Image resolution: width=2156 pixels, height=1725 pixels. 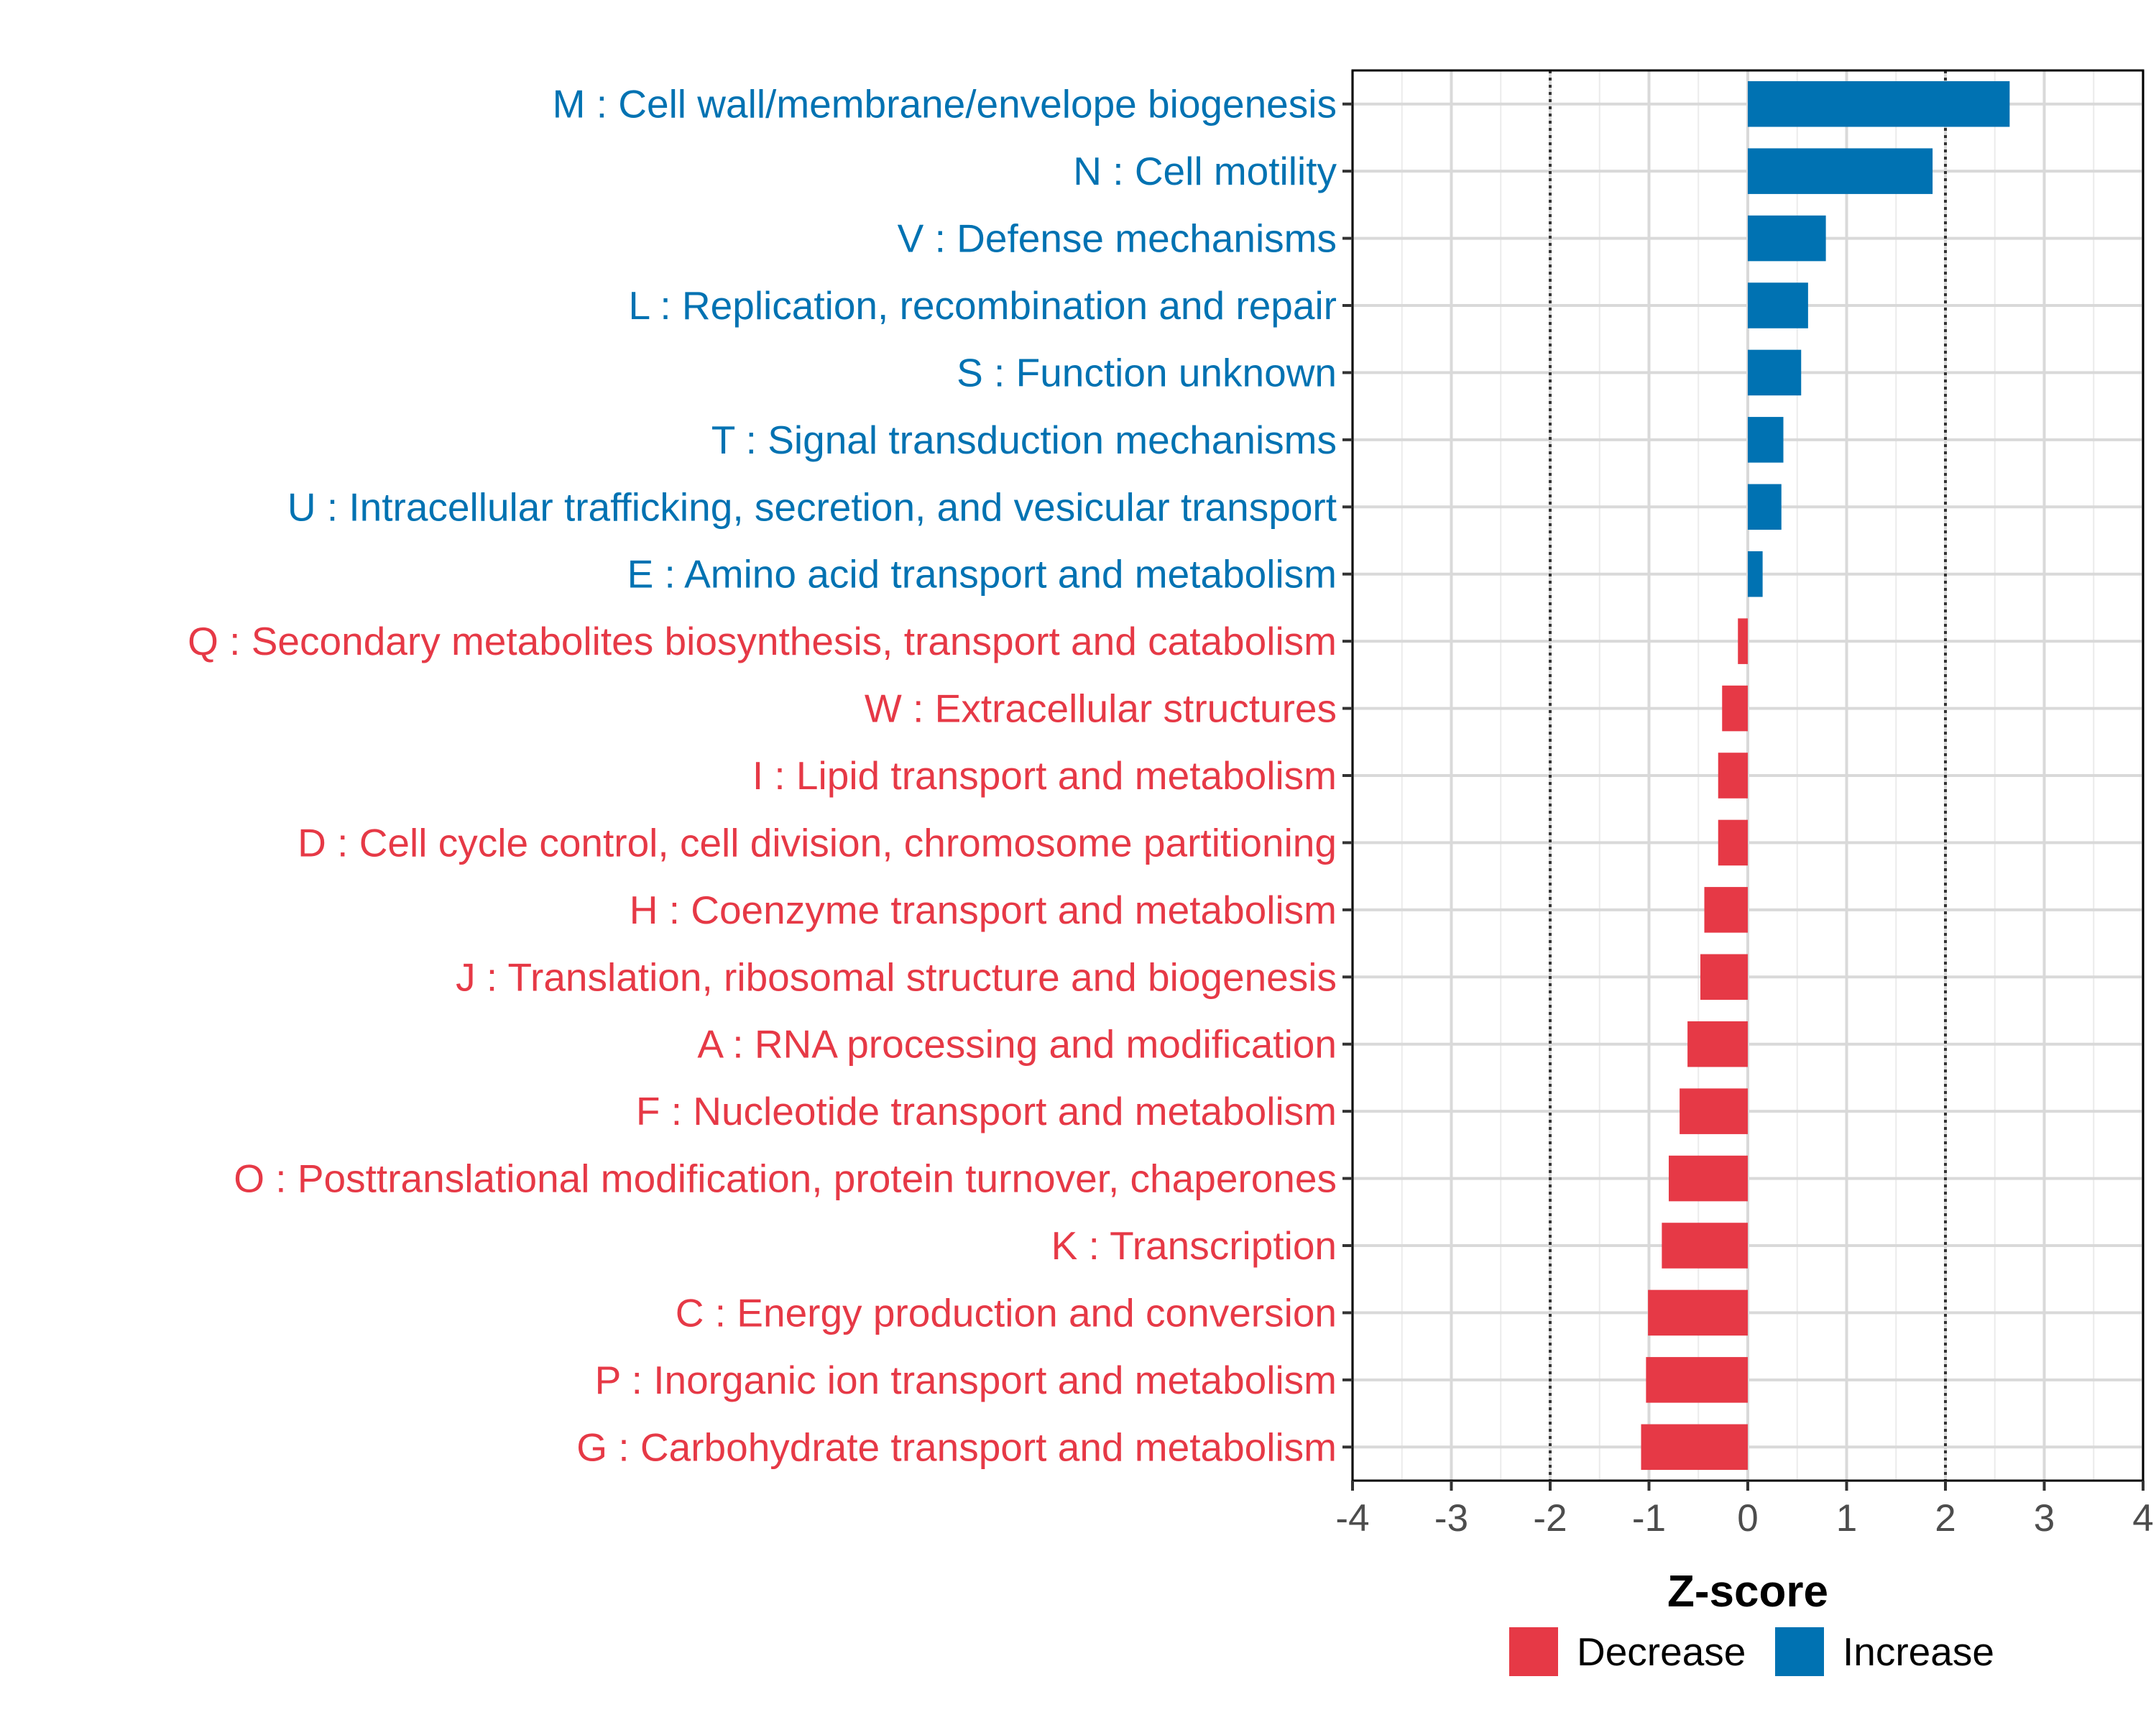 What do you see at coordinates (1661, 1651) in the screenshot?
I see `legend-label: Decrease` at bounding box center [1661, 1651].